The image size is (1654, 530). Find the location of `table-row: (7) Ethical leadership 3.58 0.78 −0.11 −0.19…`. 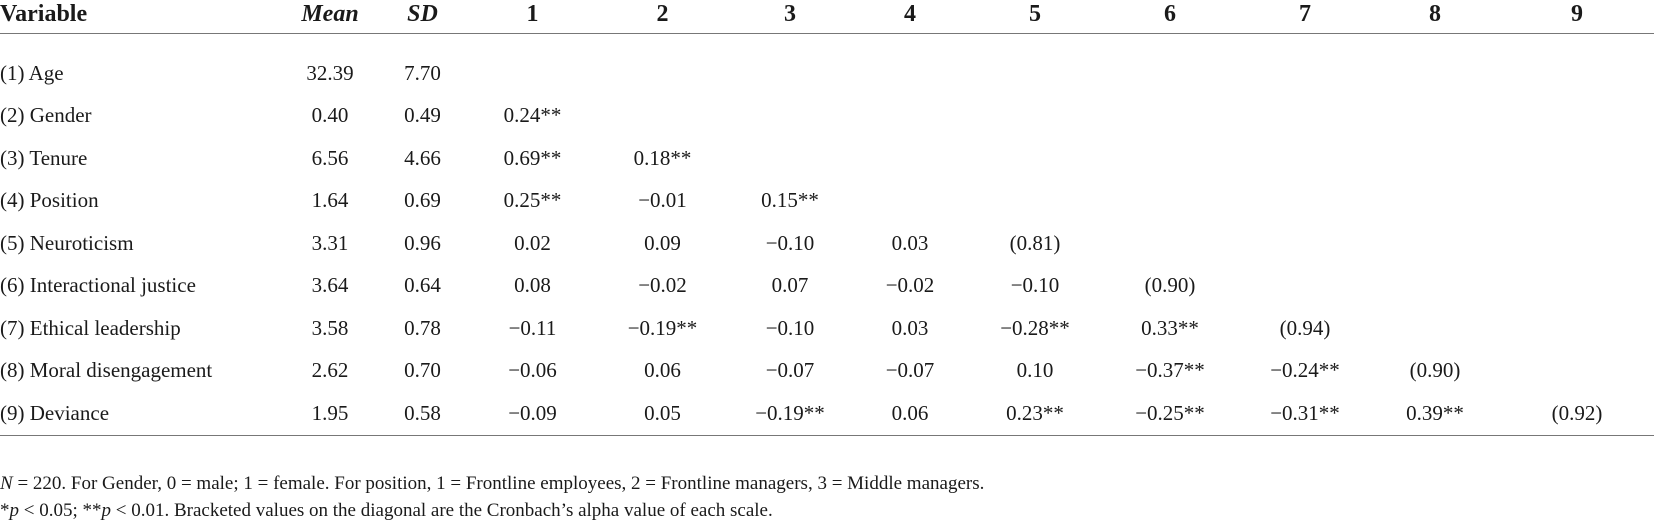

table-row: (7) Ethical leadership 3.58 0.78 −0.11 −0.19… is located at coordinates (827, 328).